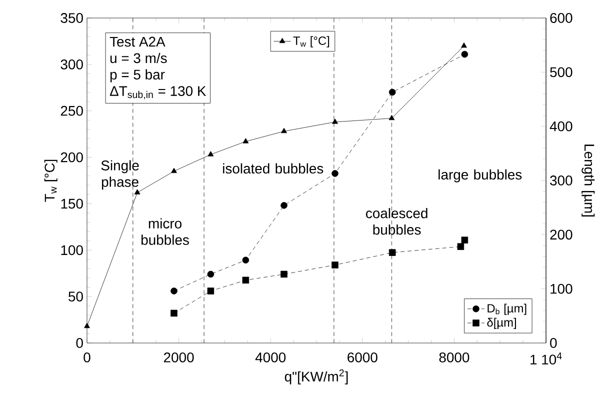 This screenshot has height=410, width=614. I want to click on x-tick-label: 4000, so click(270, 357).